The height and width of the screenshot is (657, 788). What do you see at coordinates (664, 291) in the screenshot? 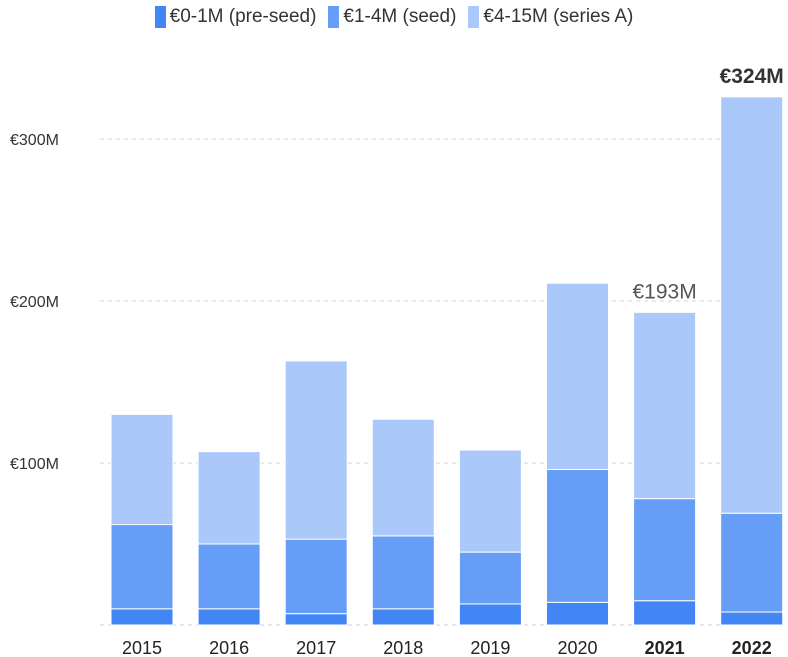
I see `total-annotation: €193M` at bounding box center [664, 291].